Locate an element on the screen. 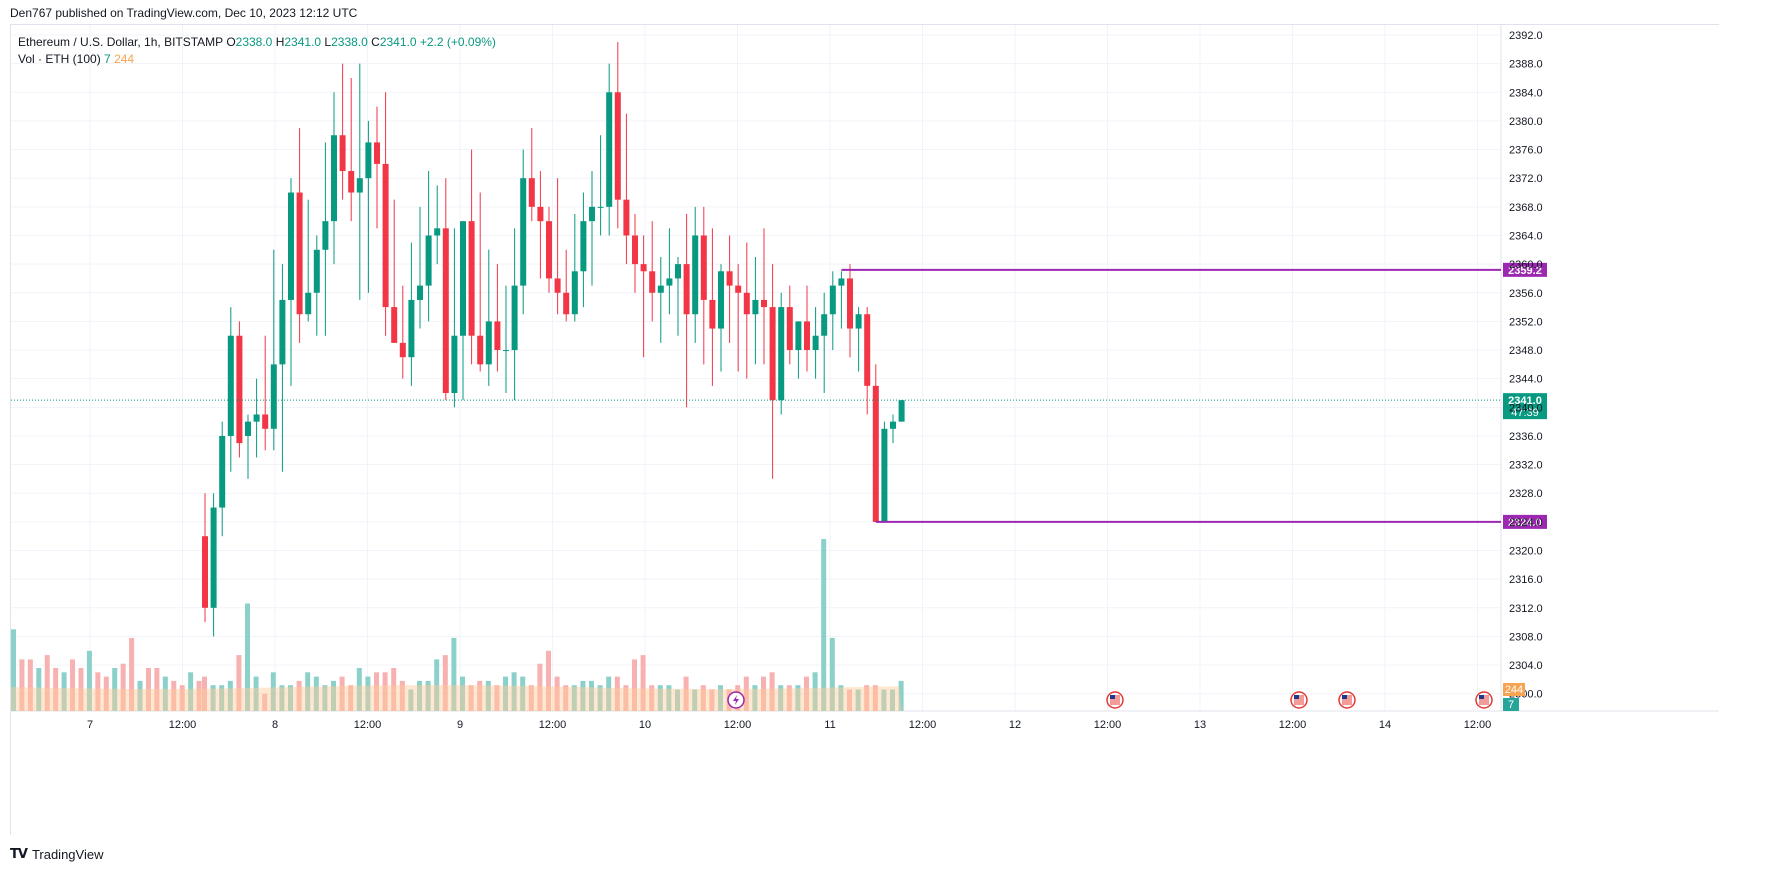 The width and height of the screenshot is (1786, 872). time-tick-label: 14 is located at coordinates (1385, 725).